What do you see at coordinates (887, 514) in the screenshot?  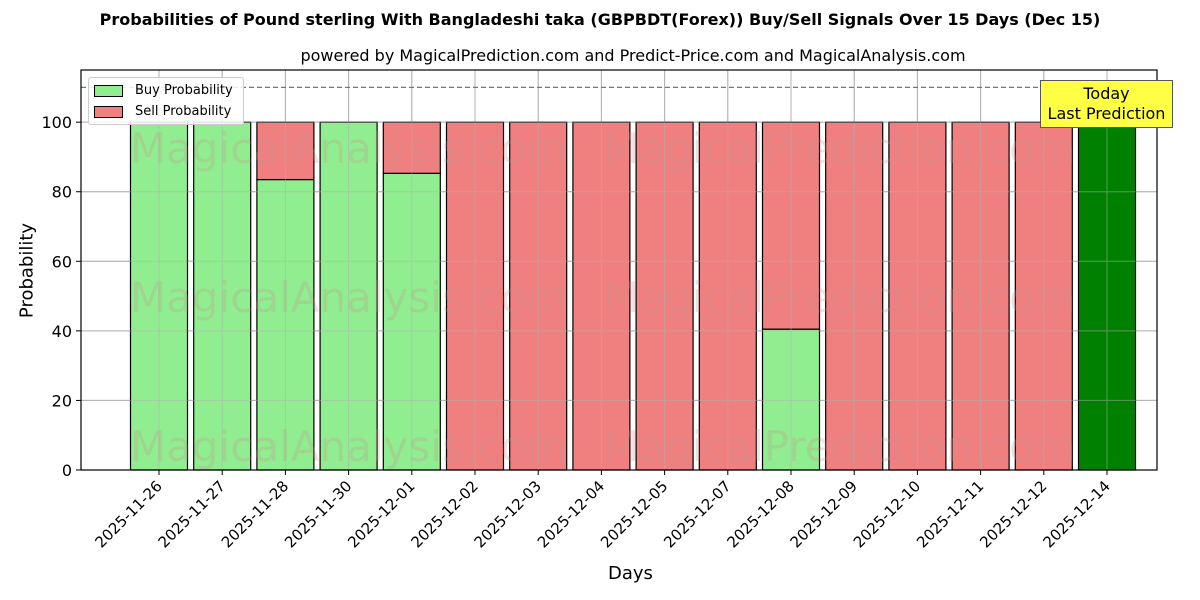 I see `x-tick-label: 2025-12-10` at bounding box center [887, 514].